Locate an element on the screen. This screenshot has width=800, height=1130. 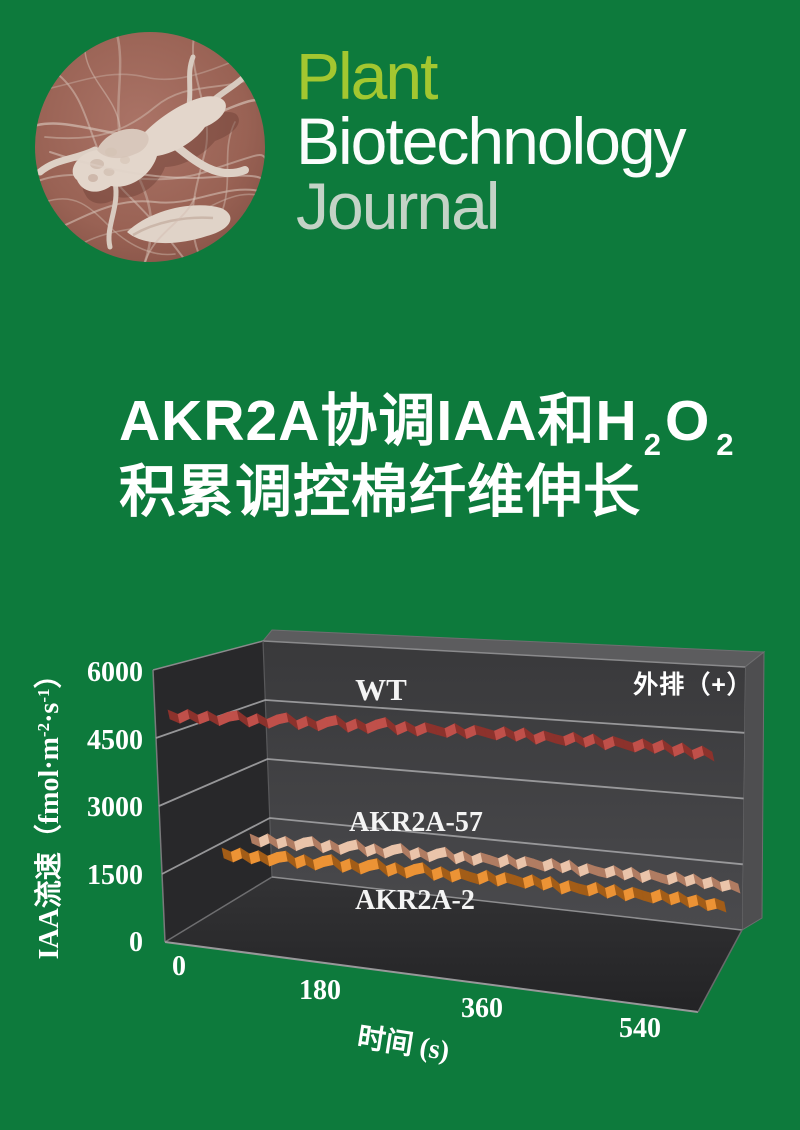
cover-title-line1: AKR2A协调IAA和H 2O 2 is located at coordinates (459, 423).